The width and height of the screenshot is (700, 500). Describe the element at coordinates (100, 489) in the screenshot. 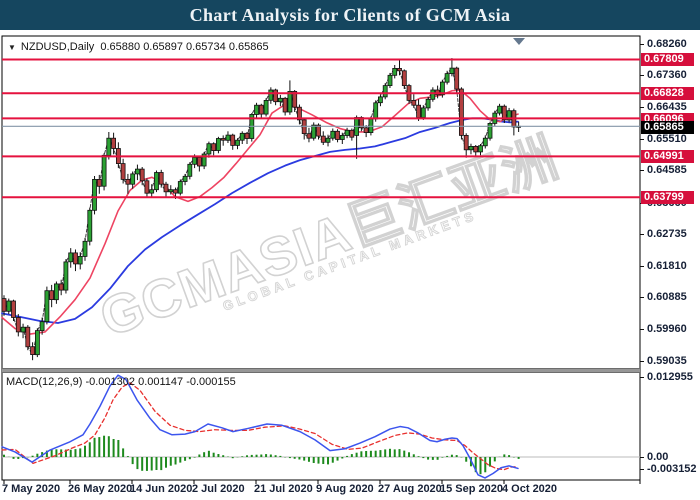

I see `time-axis-label: 26 May 2020` at that location.